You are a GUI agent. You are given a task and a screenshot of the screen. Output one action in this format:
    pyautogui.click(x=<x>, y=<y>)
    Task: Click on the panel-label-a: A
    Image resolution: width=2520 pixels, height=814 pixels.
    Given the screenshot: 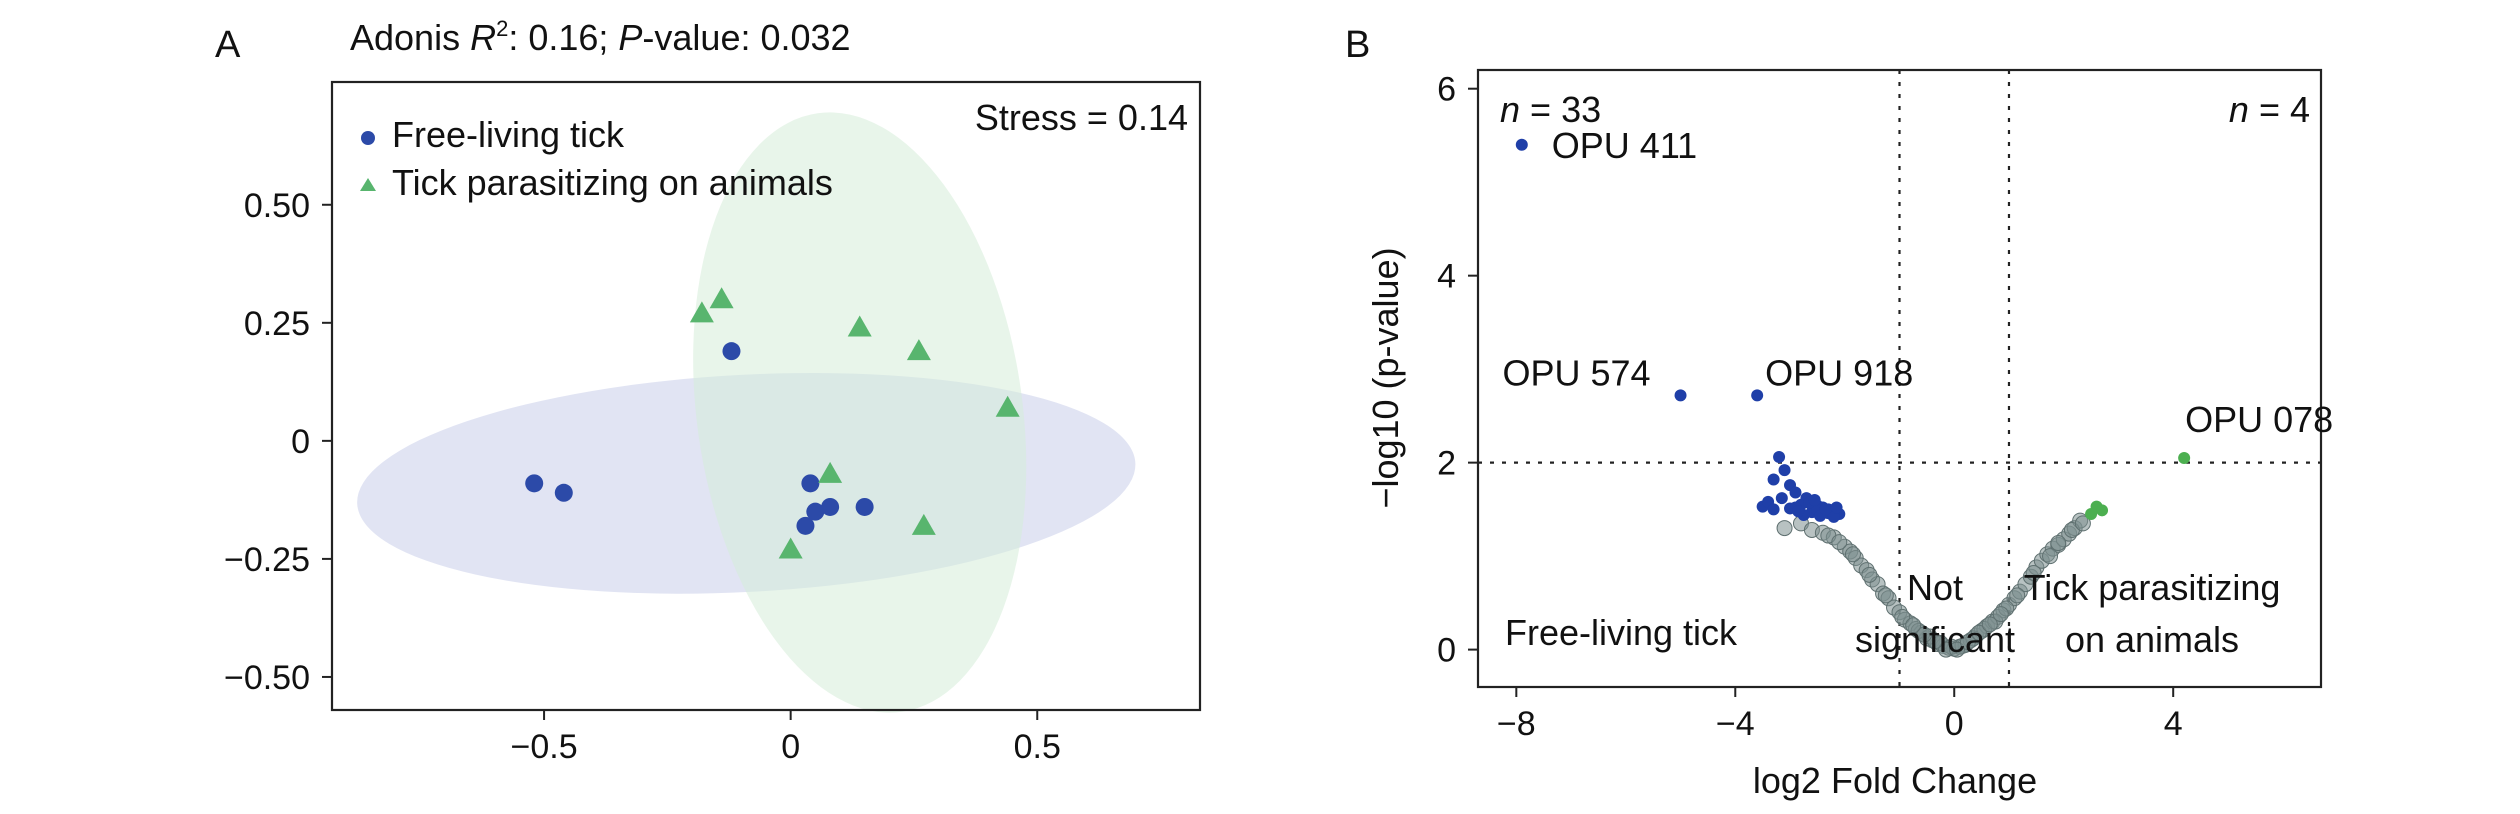 What is the action you would take?
    pyautogui.click(x=228, y=45)
    